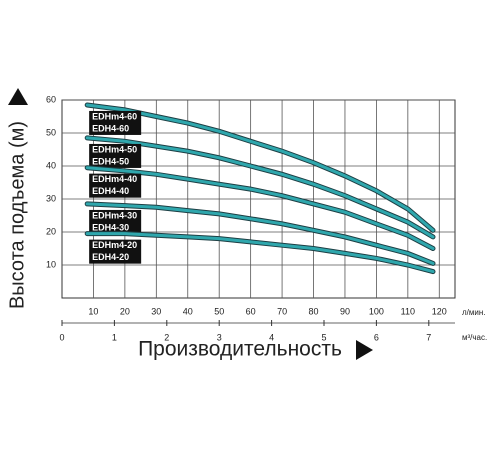 The width and height of the screenshot is (500, 450). What do you see at coordinates (51, 165) in the screenshot?
I see `y-tick-label: 40` at bounding box center [51, 165].